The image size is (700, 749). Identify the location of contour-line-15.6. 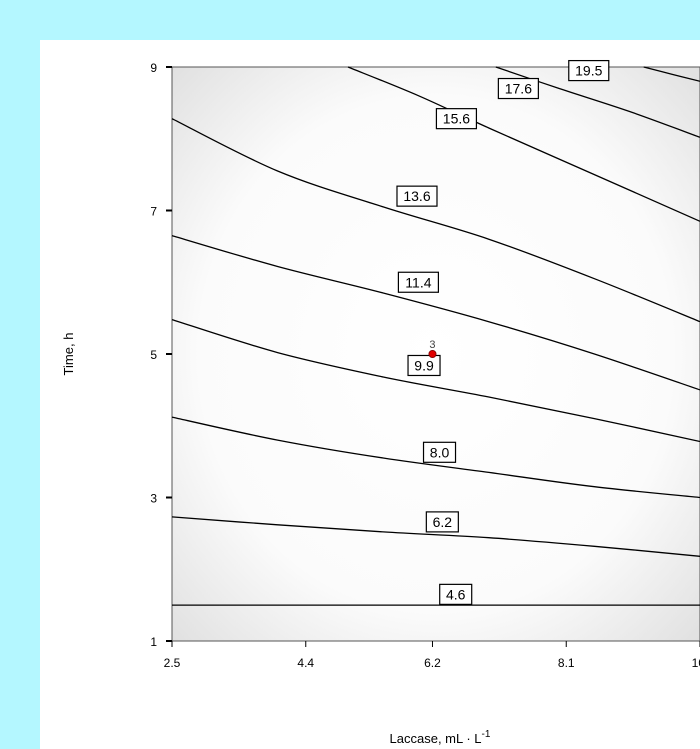
(523, 144).